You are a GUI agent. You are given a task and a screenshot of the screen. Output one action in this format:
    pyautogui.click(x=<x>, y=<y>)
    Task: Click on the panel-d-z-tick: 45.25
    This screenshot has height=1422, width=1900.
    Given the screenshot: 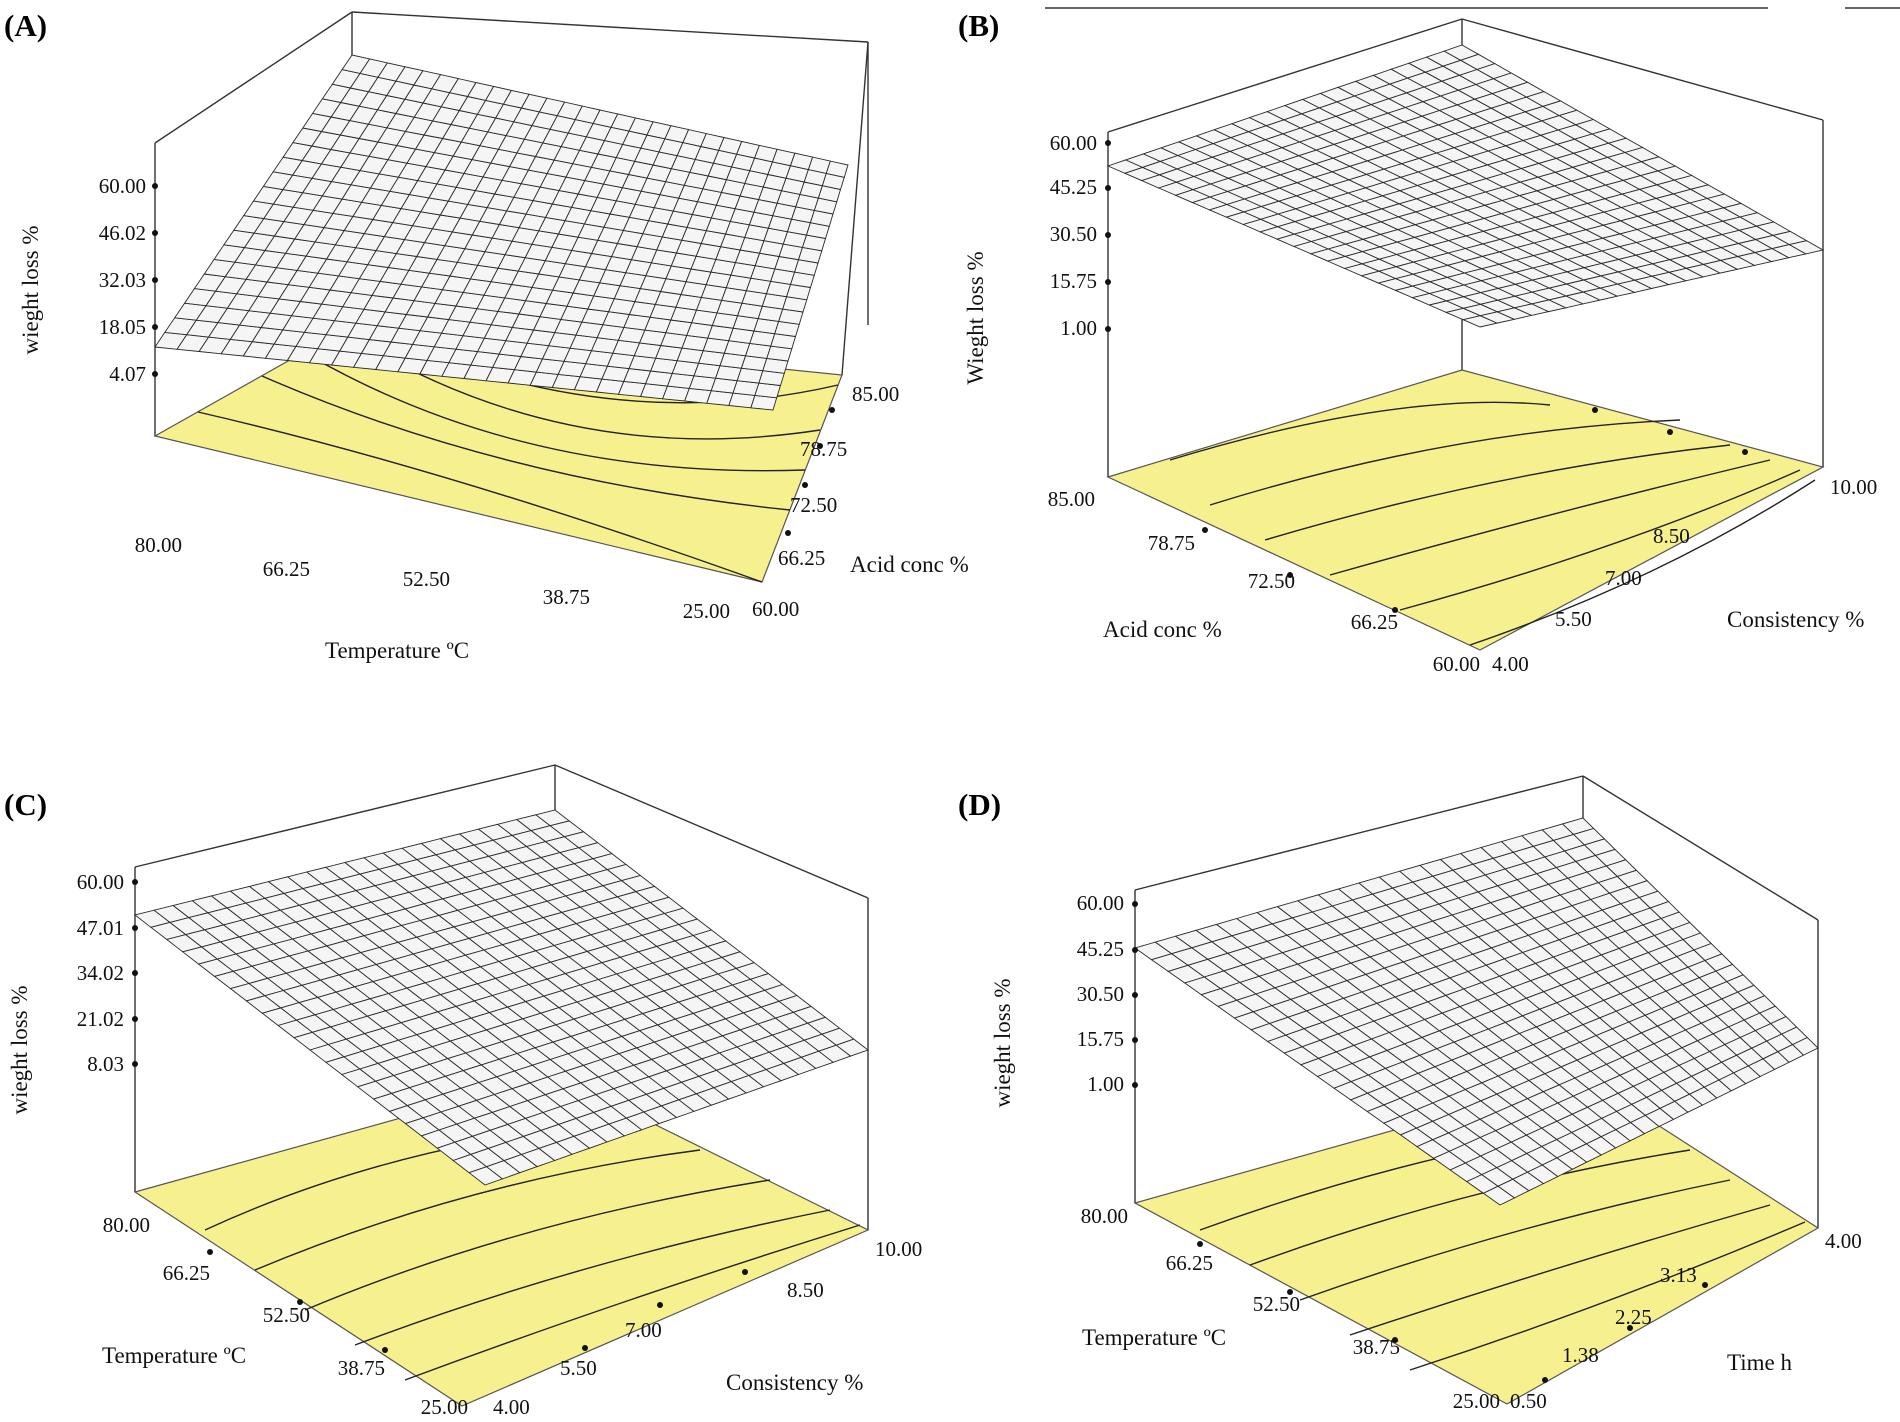 What is the action you would take?
    pyautogui.click(x=1100, y=949)
    